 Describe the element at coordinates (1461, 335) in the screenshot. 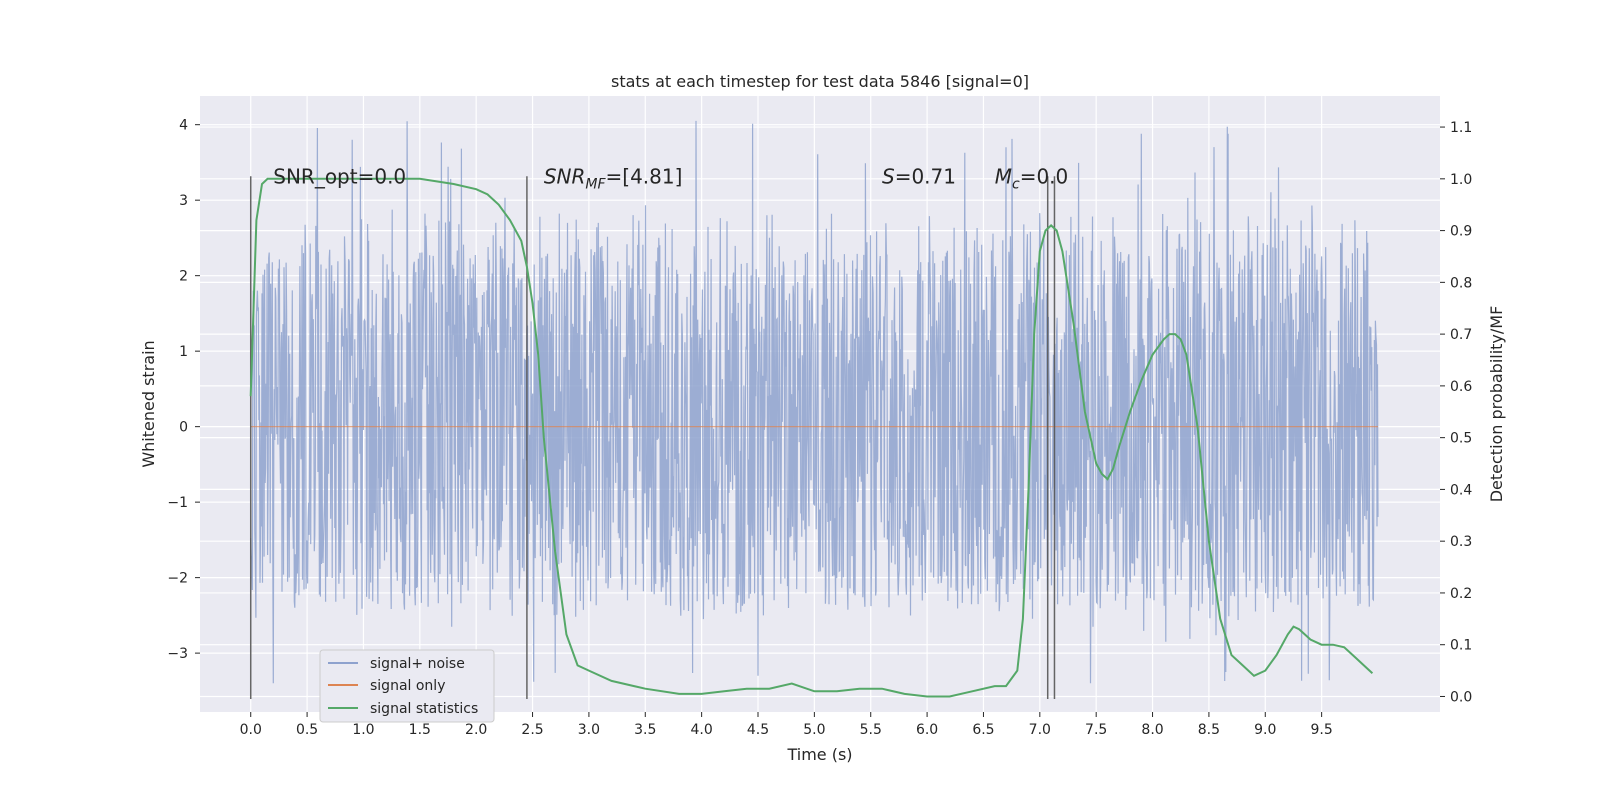

I see `y-right-tick-label: 0.7` at that location.